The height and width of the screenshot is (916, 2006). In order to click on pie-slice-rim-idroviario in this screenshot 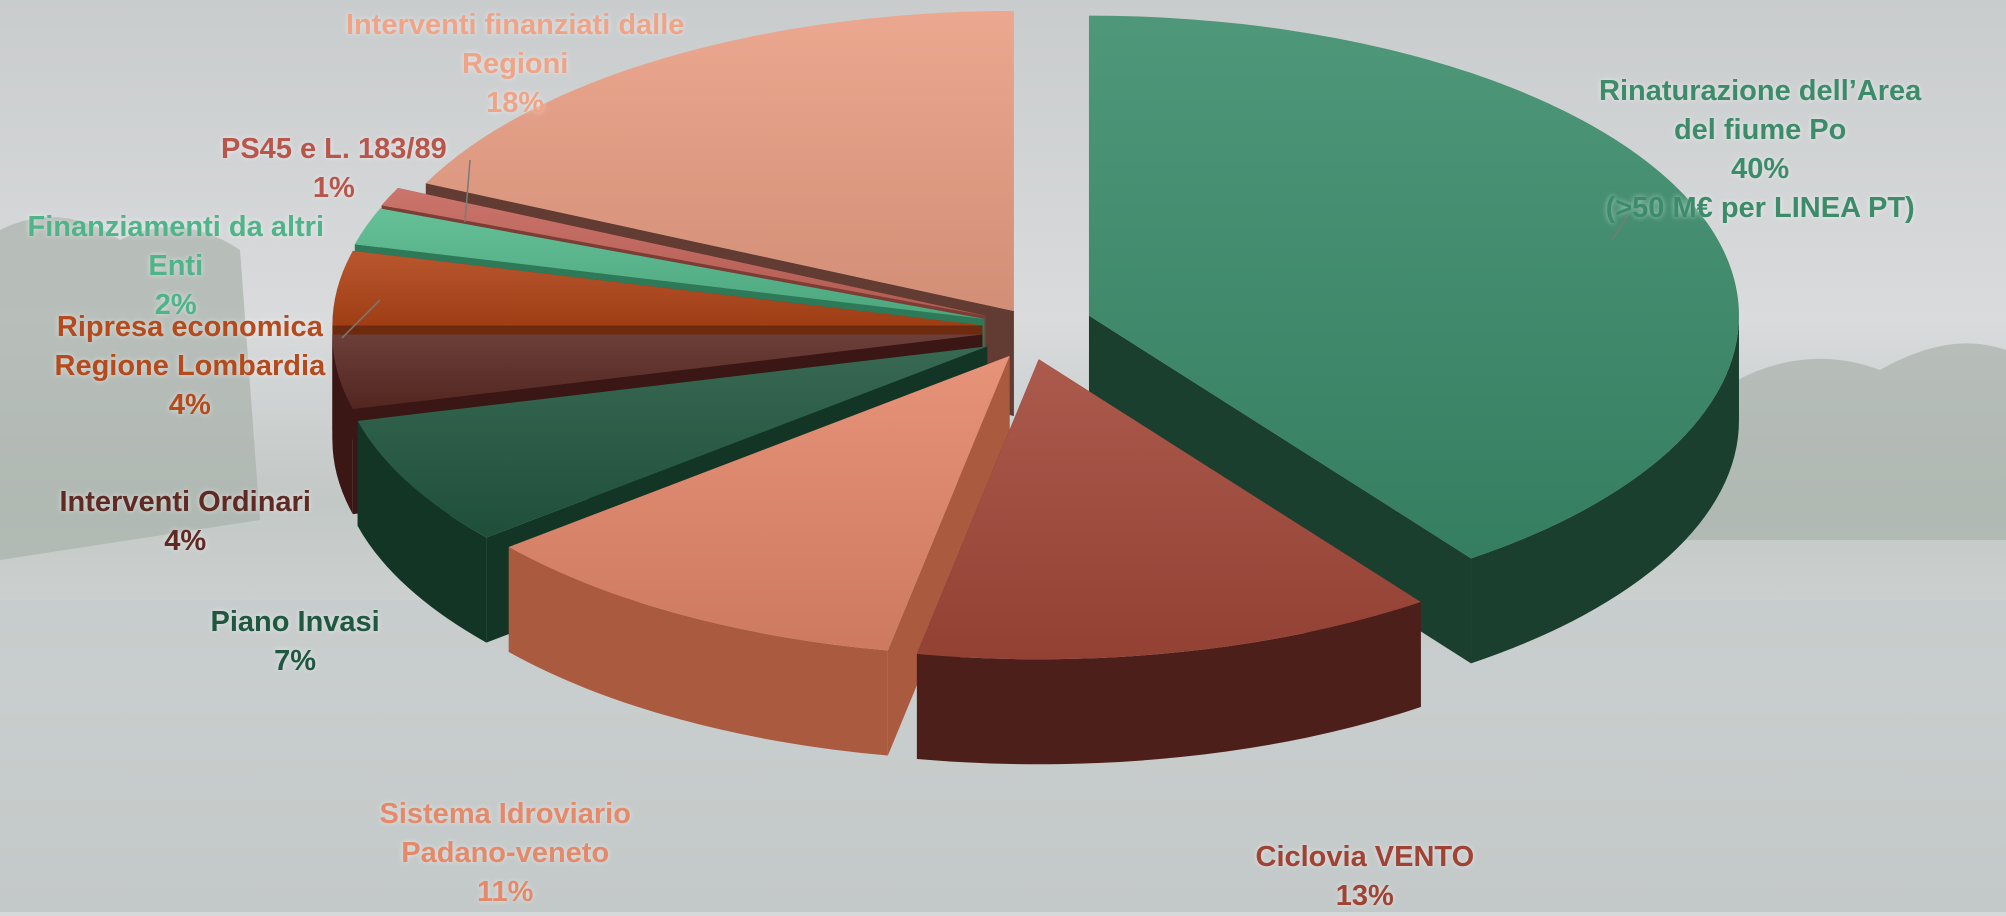, I will do `click(698, 651)`.